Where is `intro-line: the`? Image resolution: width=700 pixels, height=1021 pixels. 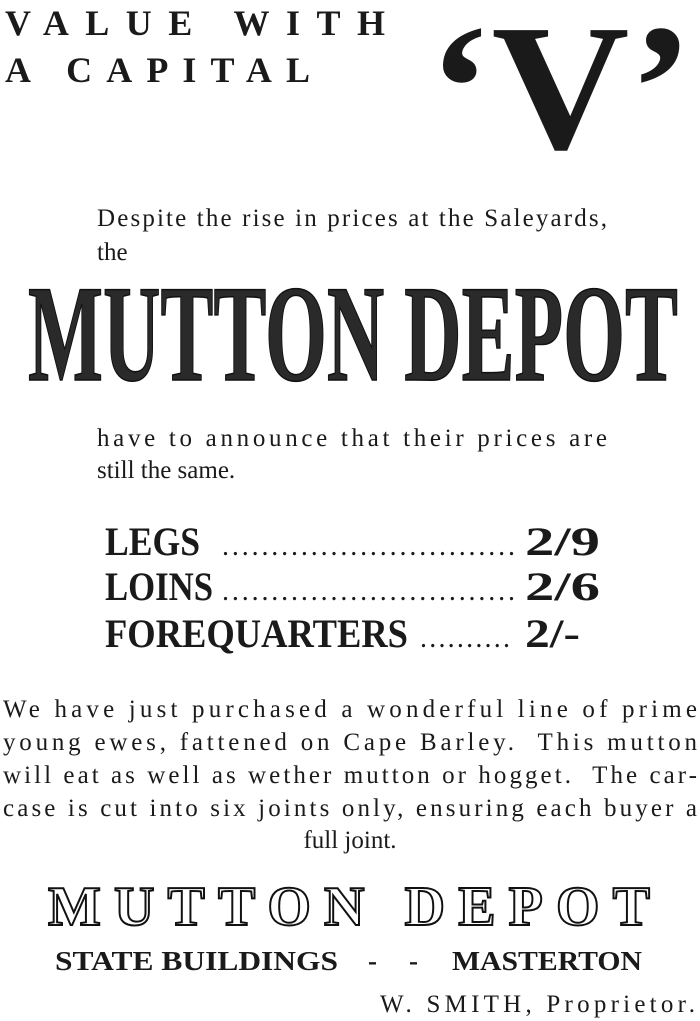 intro-line: the is located at coordinates (112, 252).